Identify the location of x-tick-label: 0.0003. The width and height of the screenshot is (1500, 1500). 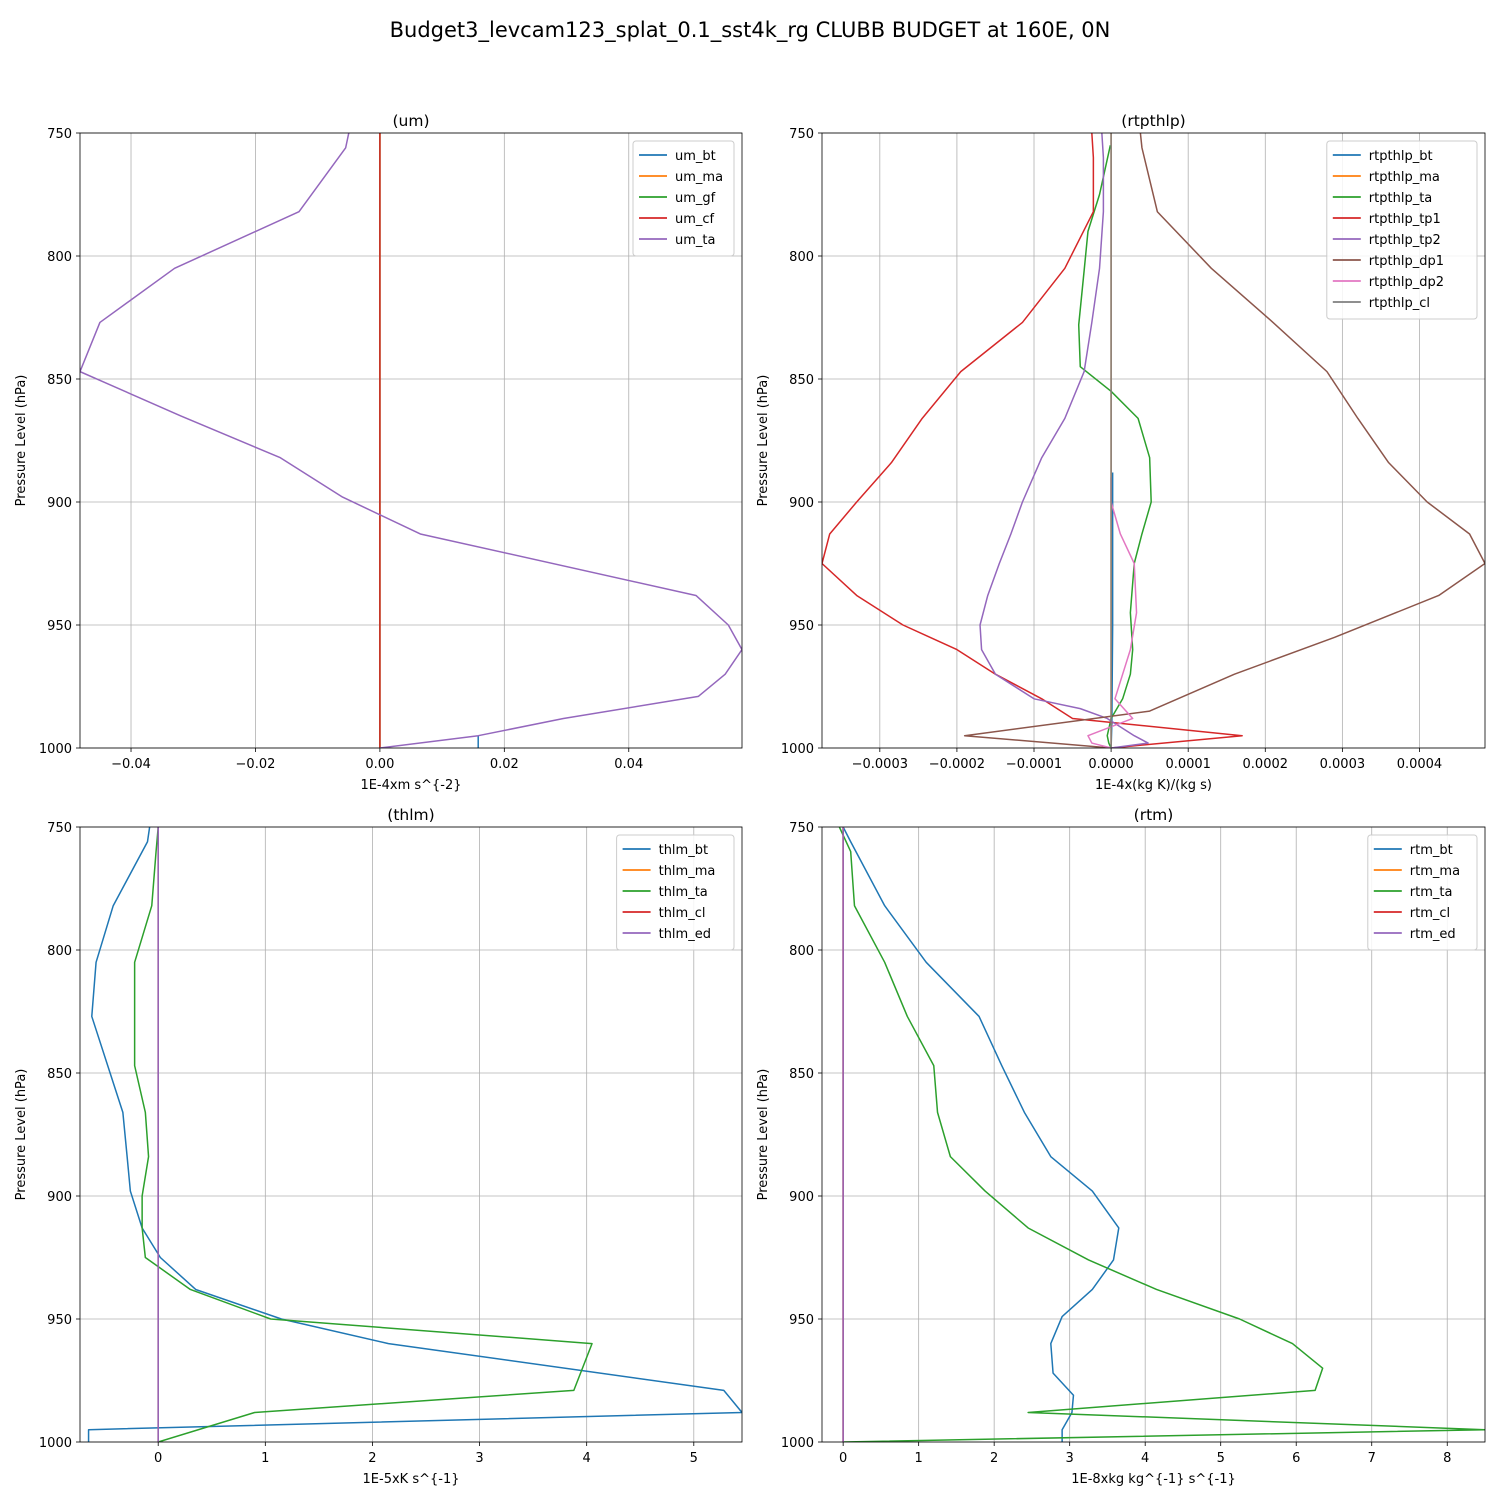
(1343, 764).